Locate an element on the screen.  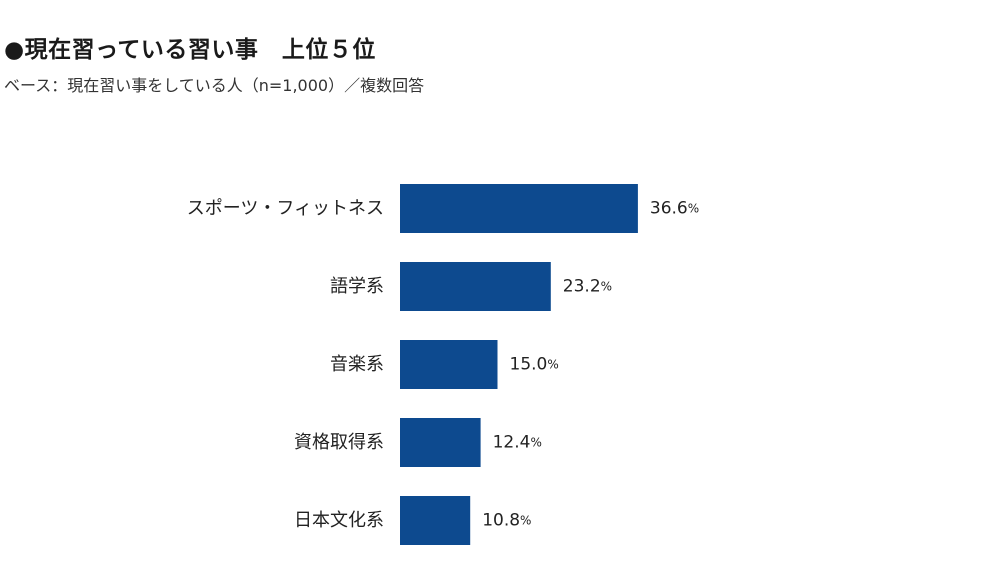
chart-subtitle: ベース：現在習い事をしている人（n=1,000）／複数回答 is located at coordinates (214, 85).